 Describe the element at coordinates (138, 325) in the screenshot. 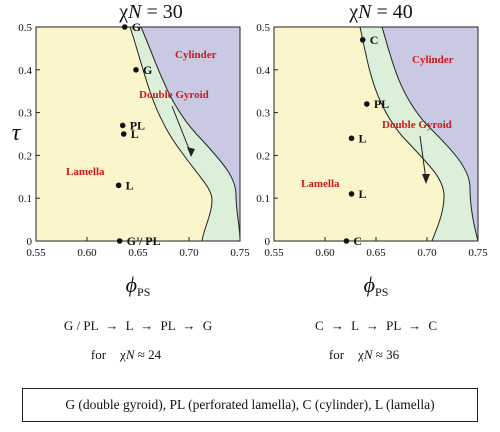

I see `transition-sequence: G / PL → L → PL → G` at that location.